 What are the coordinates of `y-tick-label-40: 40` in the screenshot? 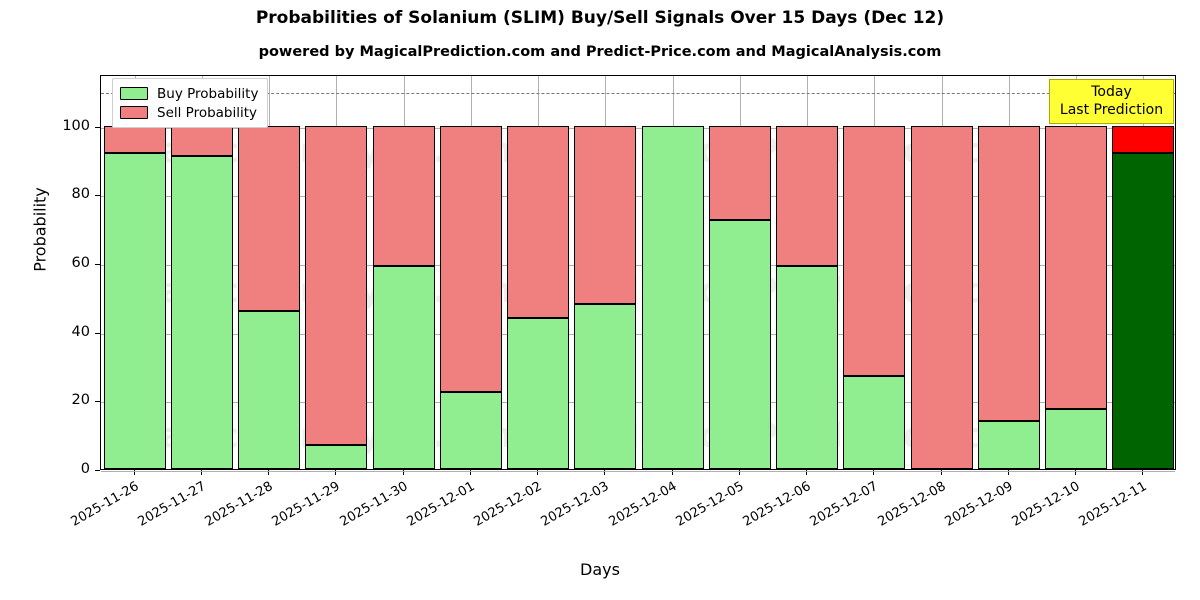 It's located at (80, 331).